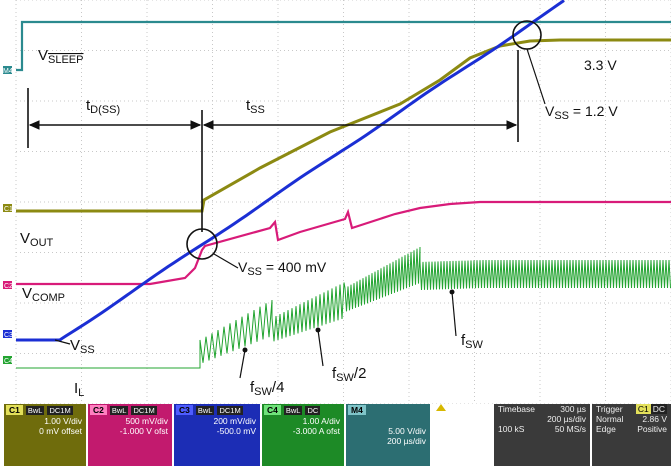 This screenshot has height=466, width=671. What do you see at coordinates (8, 215) in the screenshot?
I see `channel-markers: M4 C1 C2 C3 C4` at bounding box center [8, 215].